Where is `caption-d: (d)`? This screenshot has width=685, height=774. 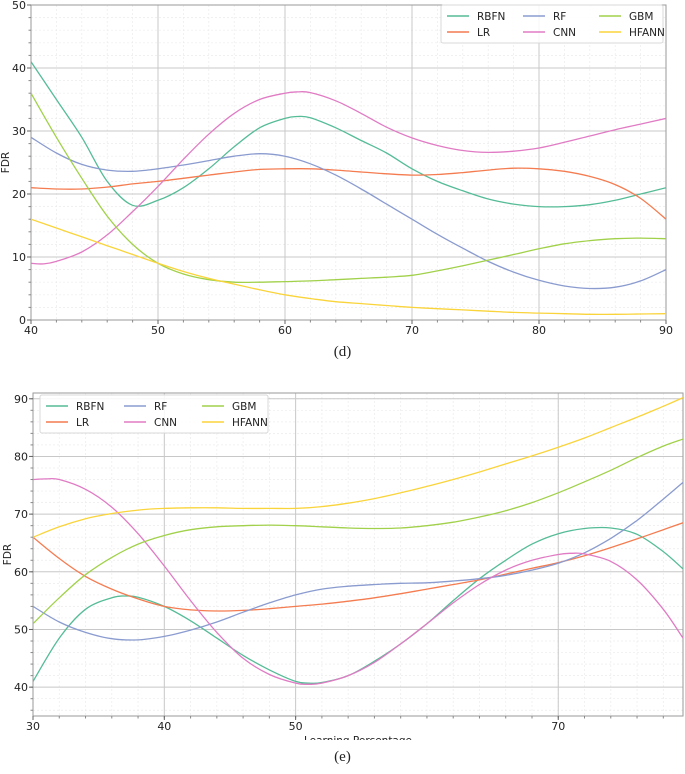
caption-d: (d) is located at coordinates (342, 352).